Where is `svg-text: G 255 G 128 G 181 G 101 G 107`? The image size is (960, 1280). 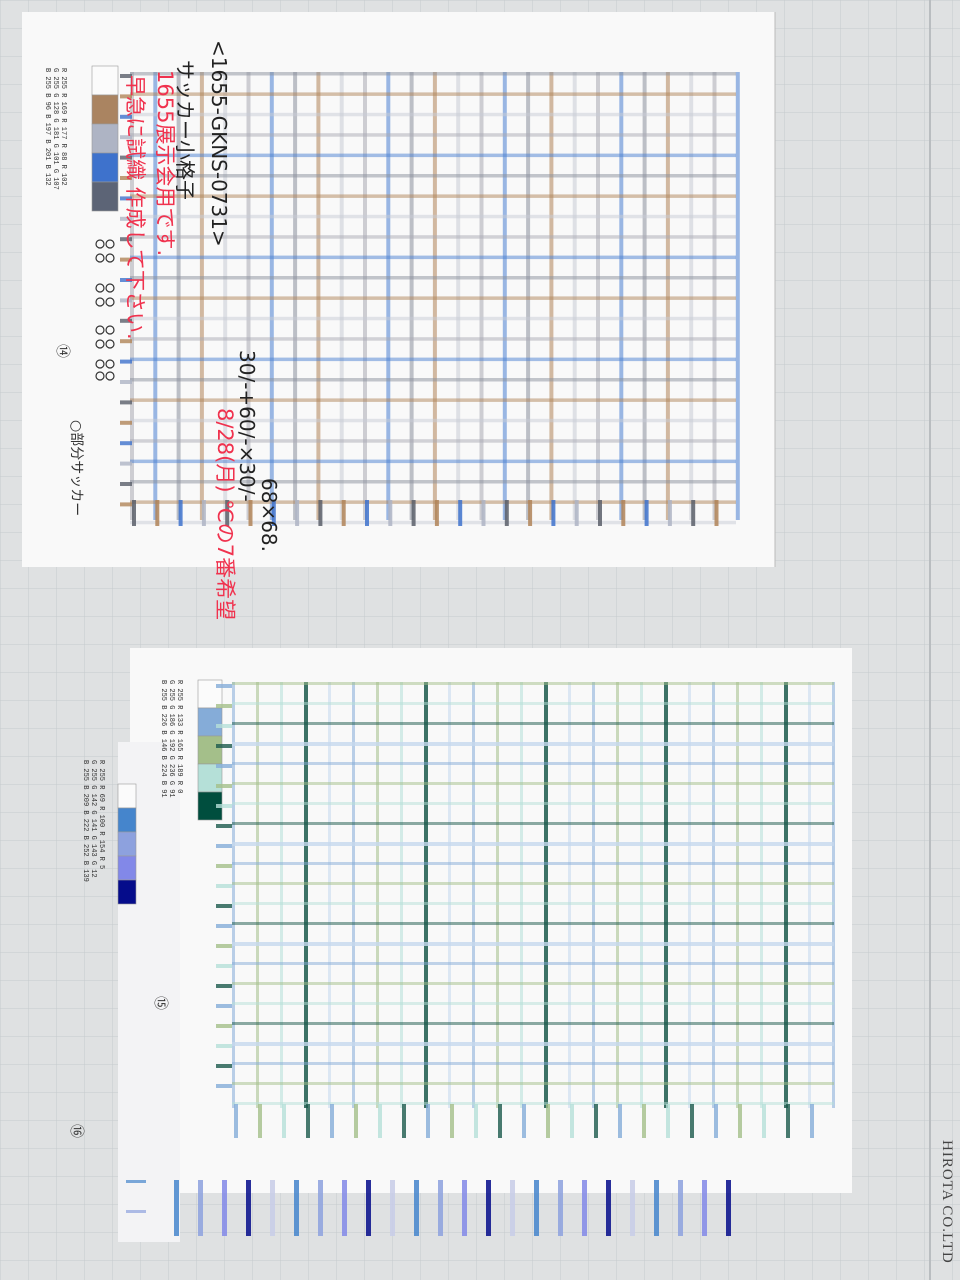 svg-text: G 255 G 128 G 181 G 101 G 107 is located at coordinates (55, 129).